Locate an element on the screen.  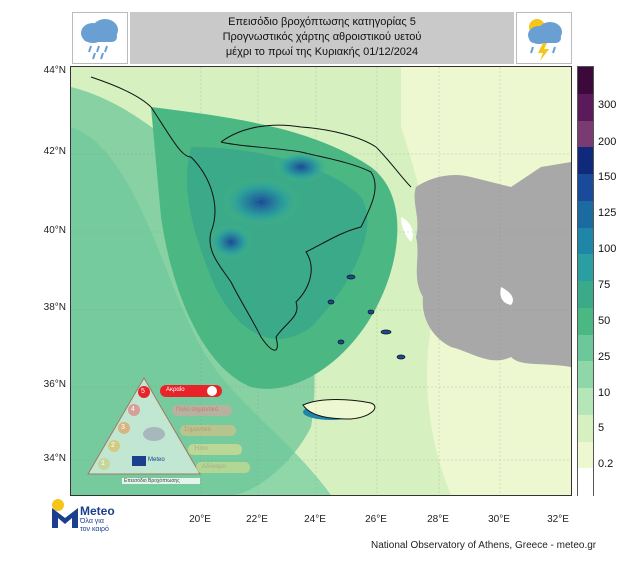
colorbar-label: 125 is located at coordinates (607, 213).